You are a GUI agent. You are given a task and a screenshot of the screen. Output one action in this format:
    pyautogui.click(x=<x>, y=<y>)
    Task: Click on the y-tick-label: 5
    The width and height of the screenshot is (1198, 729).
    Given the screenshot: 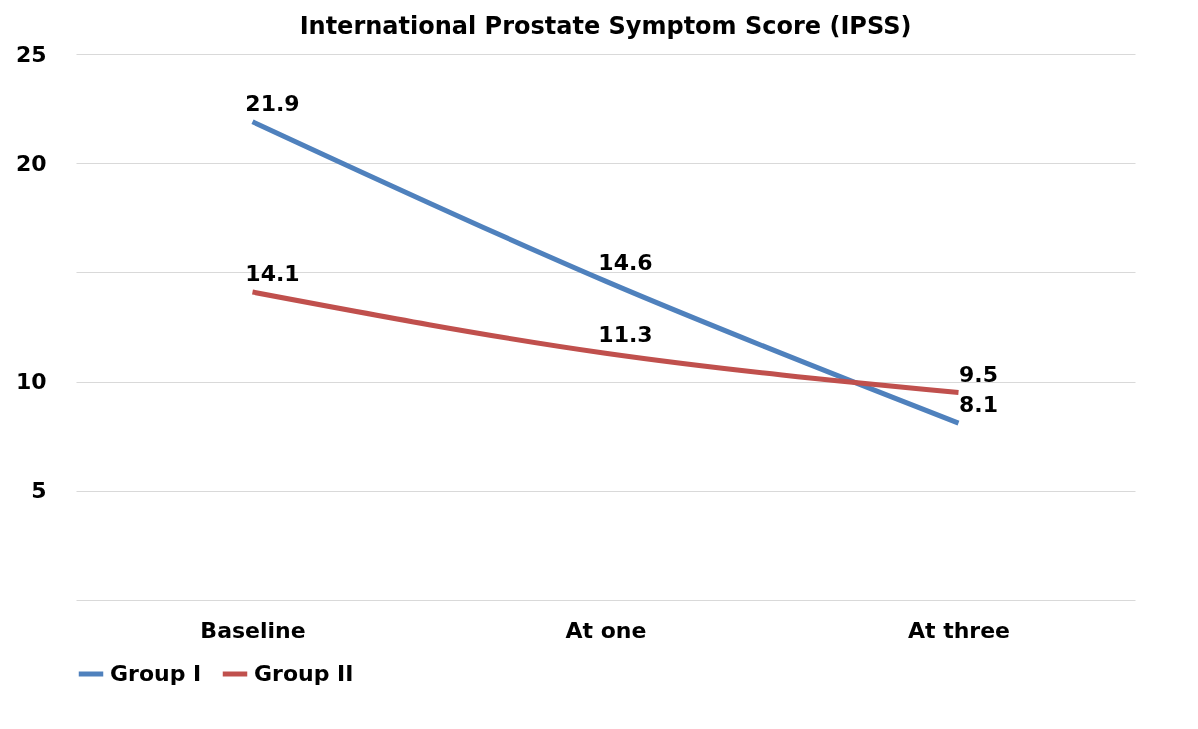 What is the action you would take?
    pyautogui.click(x=39, y=491)
    